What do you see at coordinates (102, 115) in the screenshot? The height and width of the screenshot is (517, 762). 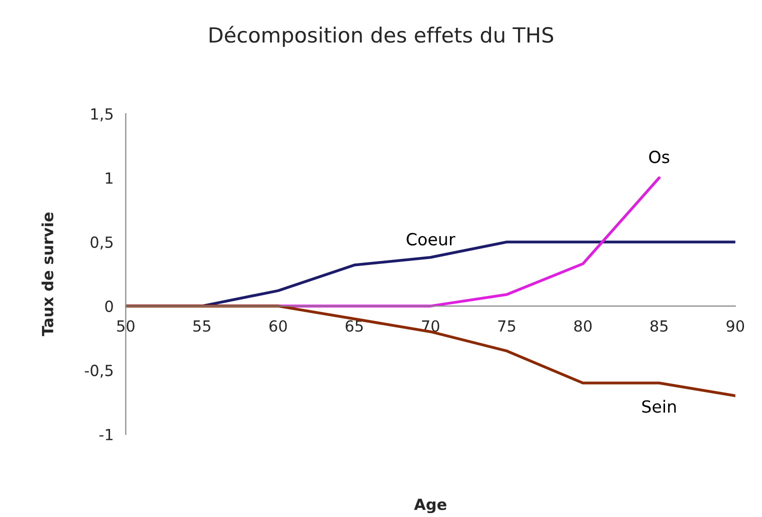 I see `y-tick-label: 1,5` at bounding box center [102, 115].